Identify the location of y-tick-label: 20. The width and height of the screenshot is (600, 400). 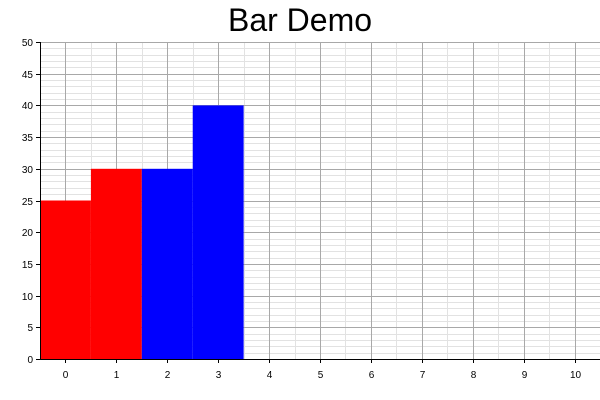
(28, 233).